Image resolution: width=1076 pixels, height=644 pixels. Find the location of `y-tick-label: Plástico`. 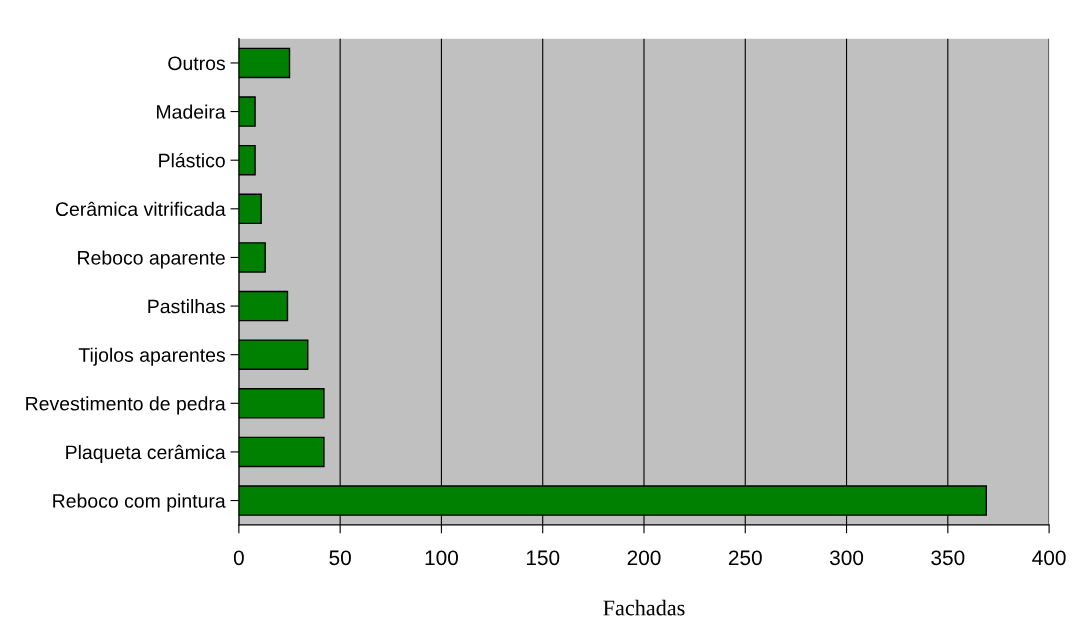

y-tick-label: Plástico is located at coordinates (192, 160).